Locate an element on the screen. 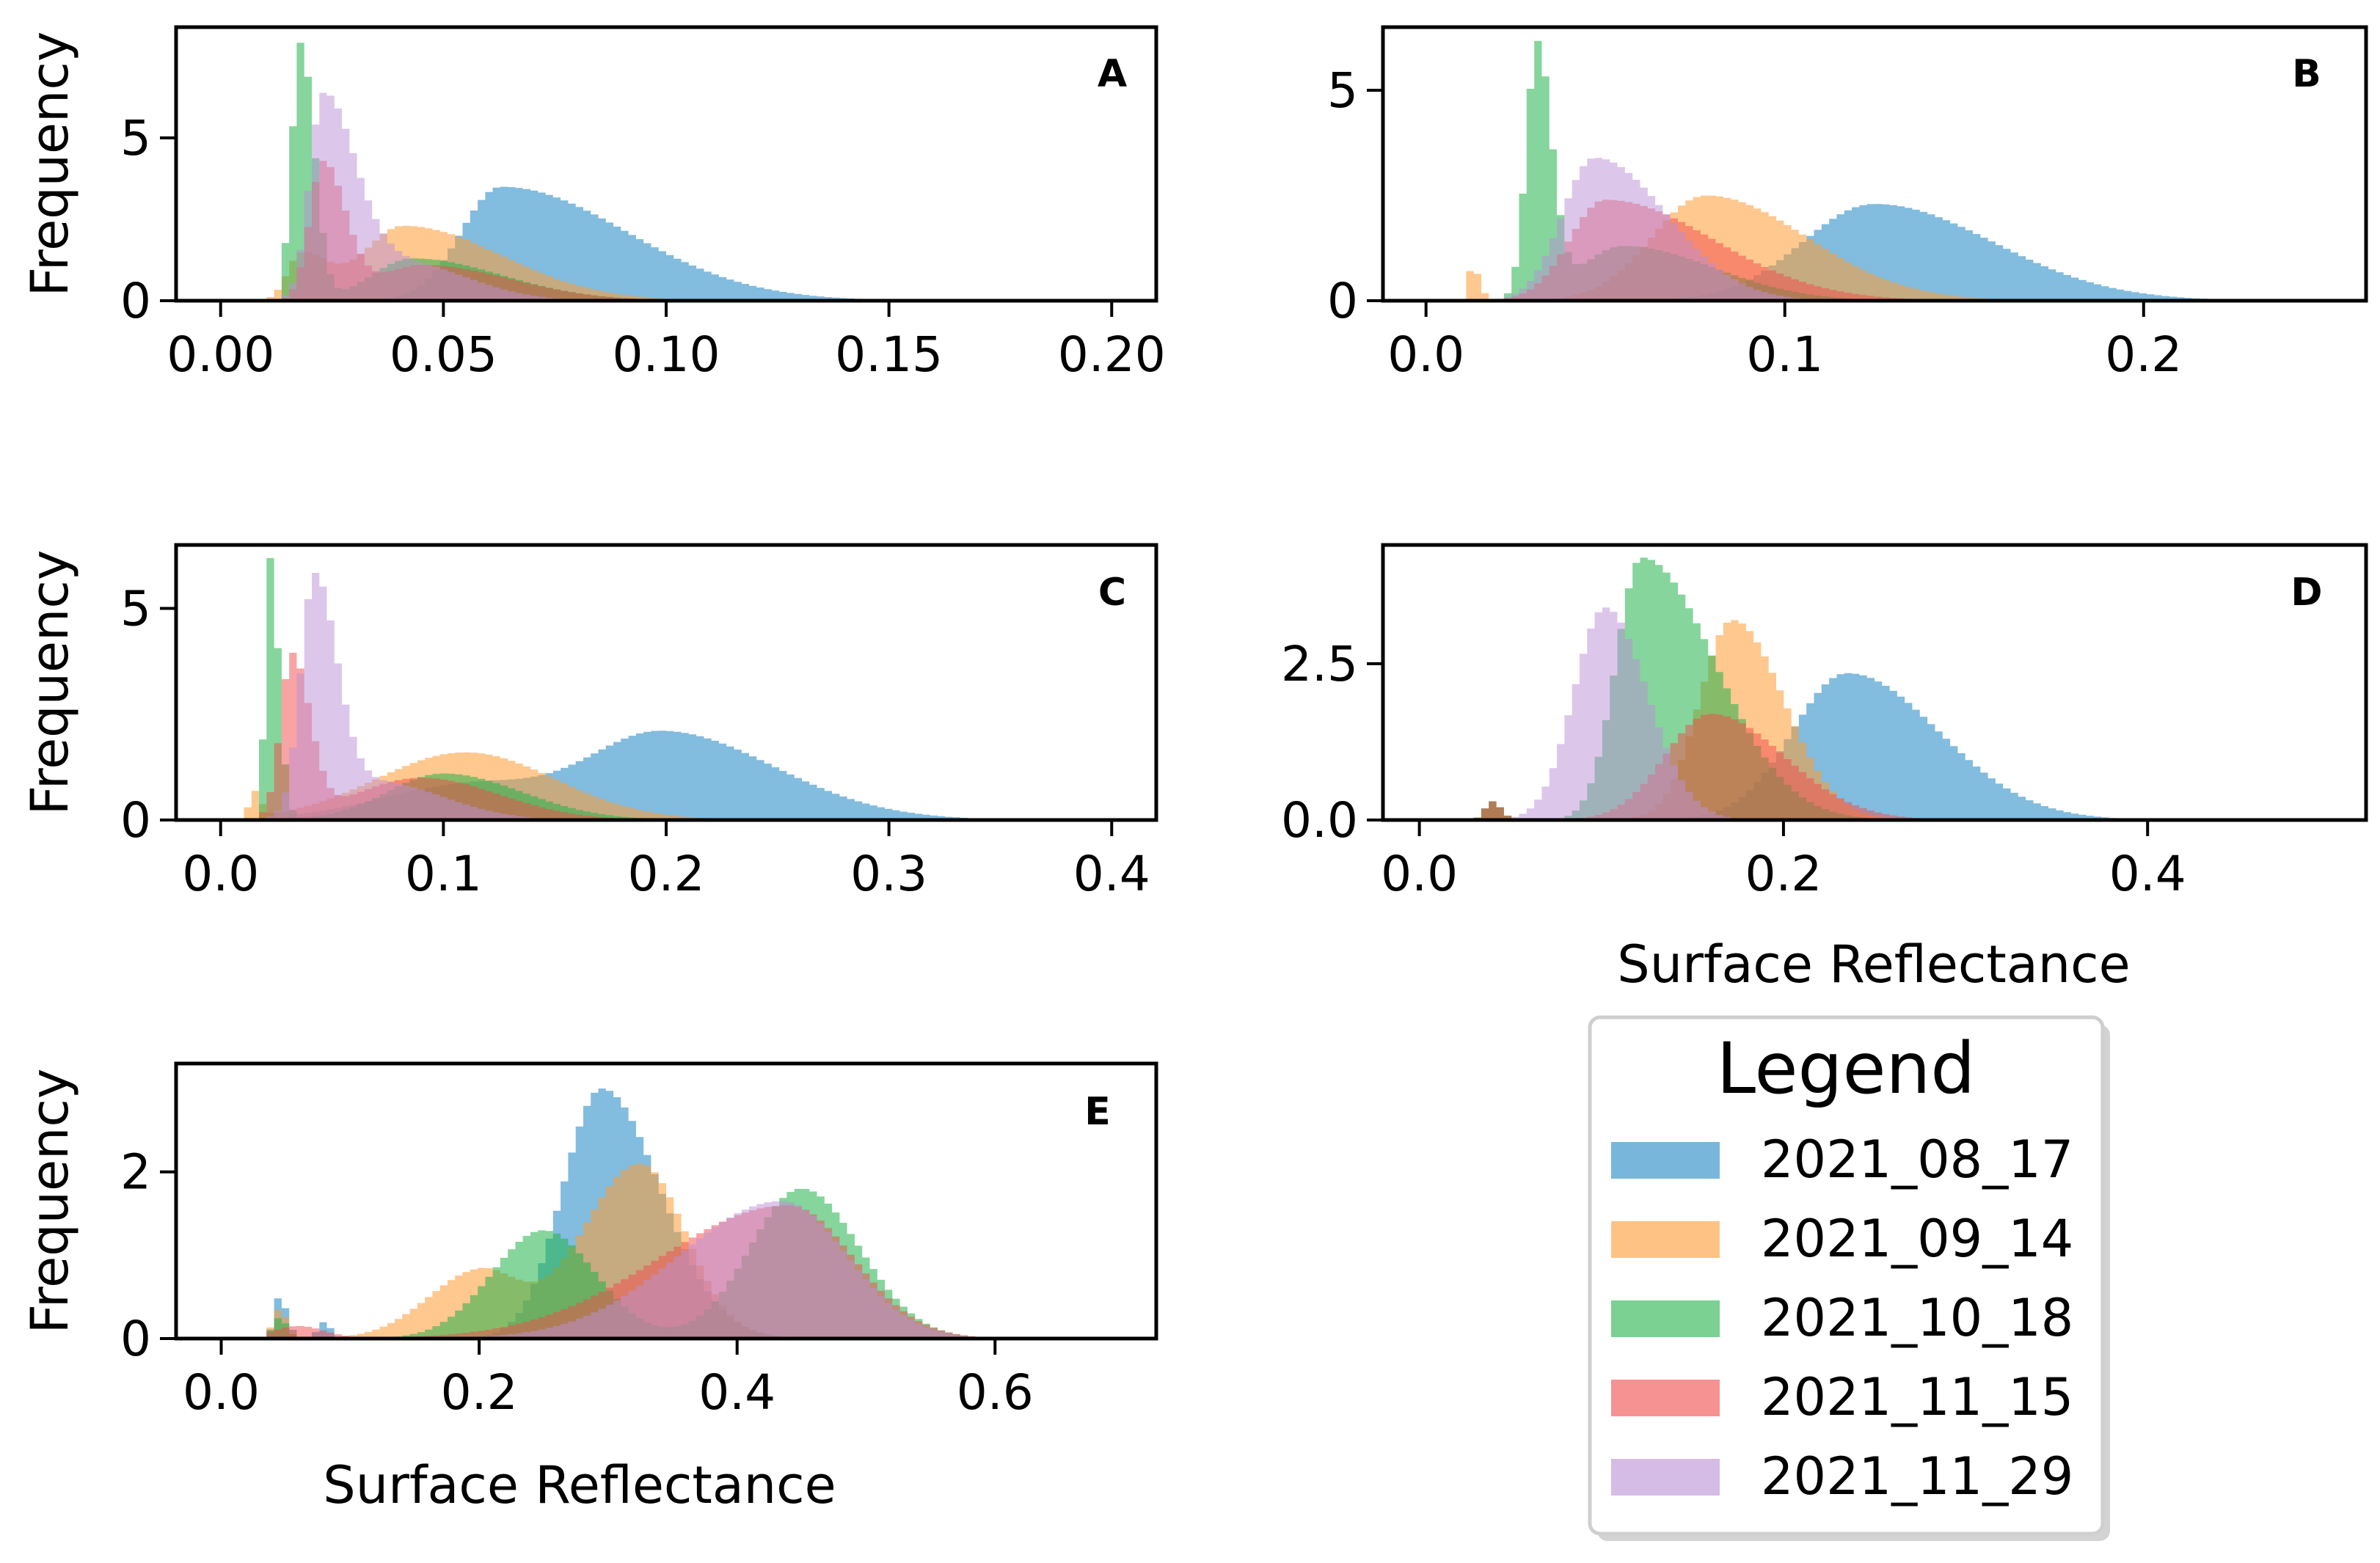  panel-e-ylabel: Frequency is located at coordinates (50, 1202).